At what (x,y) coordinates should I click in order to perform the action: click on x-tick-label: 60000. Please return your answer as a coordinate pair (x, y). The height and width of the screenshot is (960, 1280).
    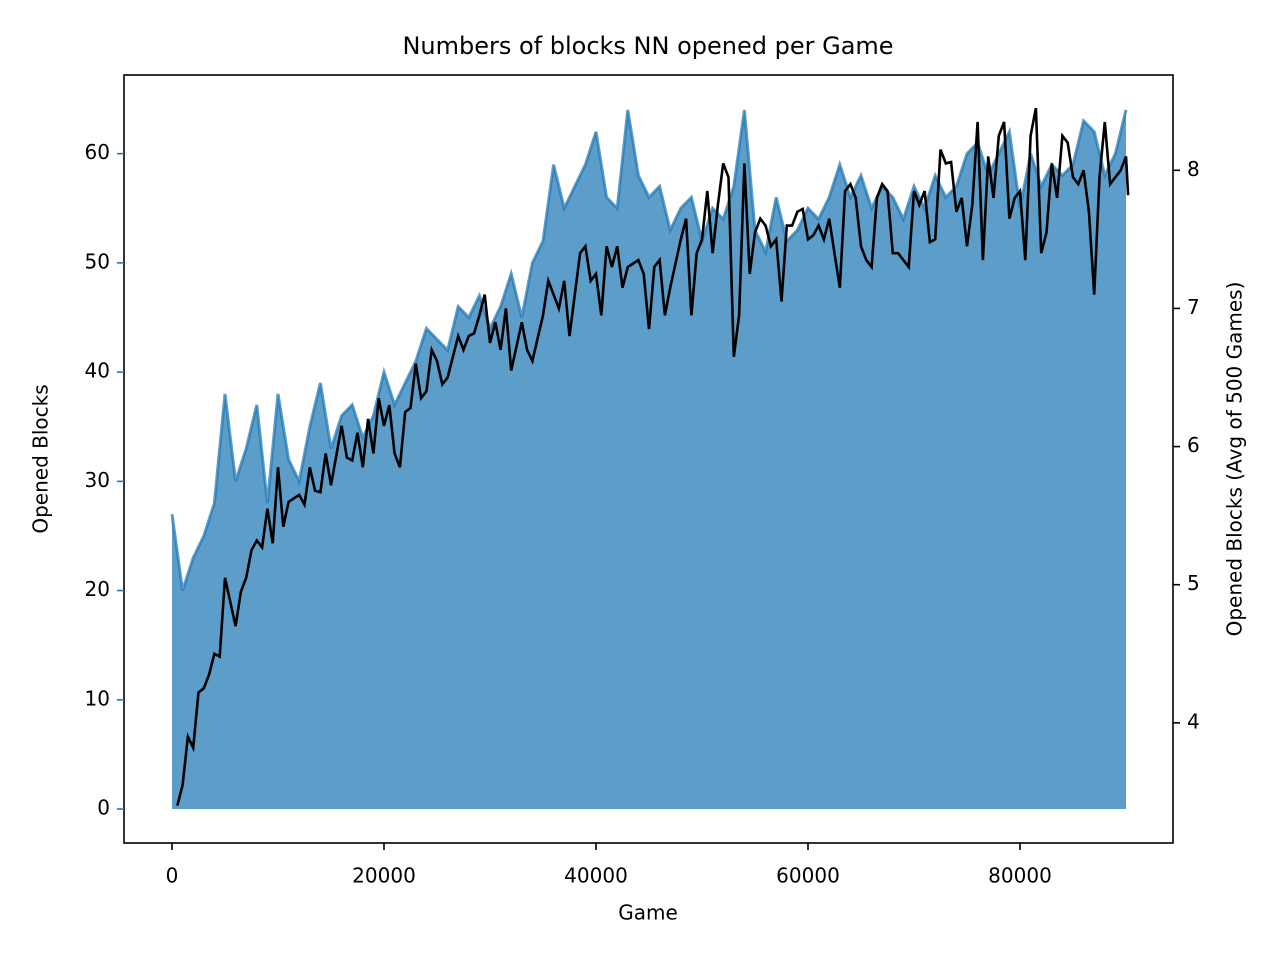
    Looking at the image, I should click on (808, 876).